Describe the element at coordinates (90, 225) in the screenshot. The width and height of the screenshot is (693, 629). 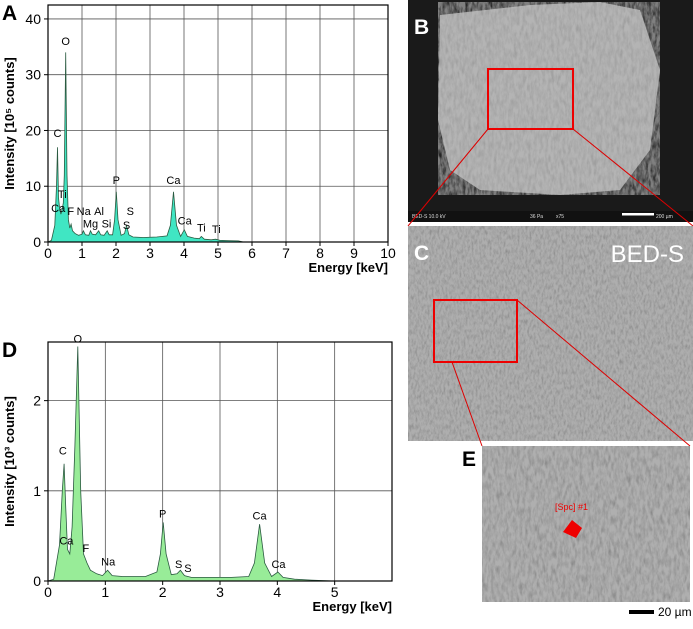
I see `peak-label: Mg` at that location.